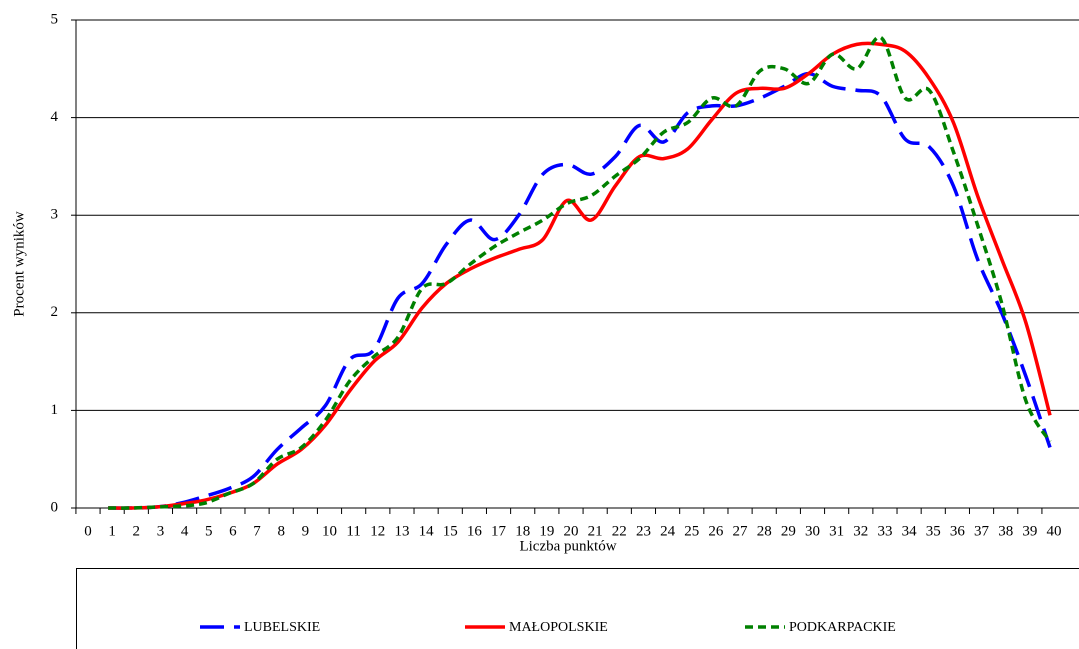 The width and height of the screenshot is (1079, 649). Describe the element at coordinates (55, 507) in the screenshot. I see `y-tick-label: 0` at that location.